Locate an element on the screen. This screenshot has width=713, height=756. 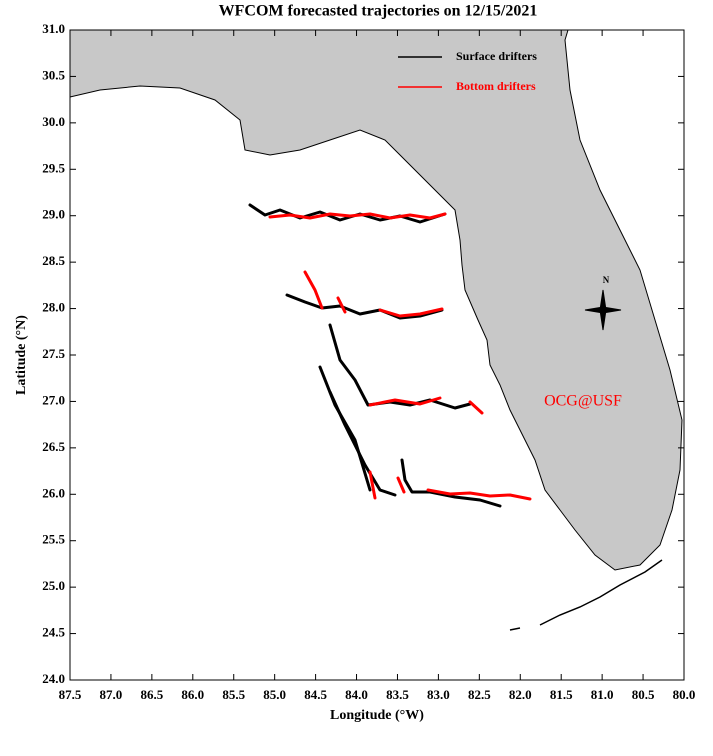
y-tick-label: 27.0 is located at coordinates (53, 399).